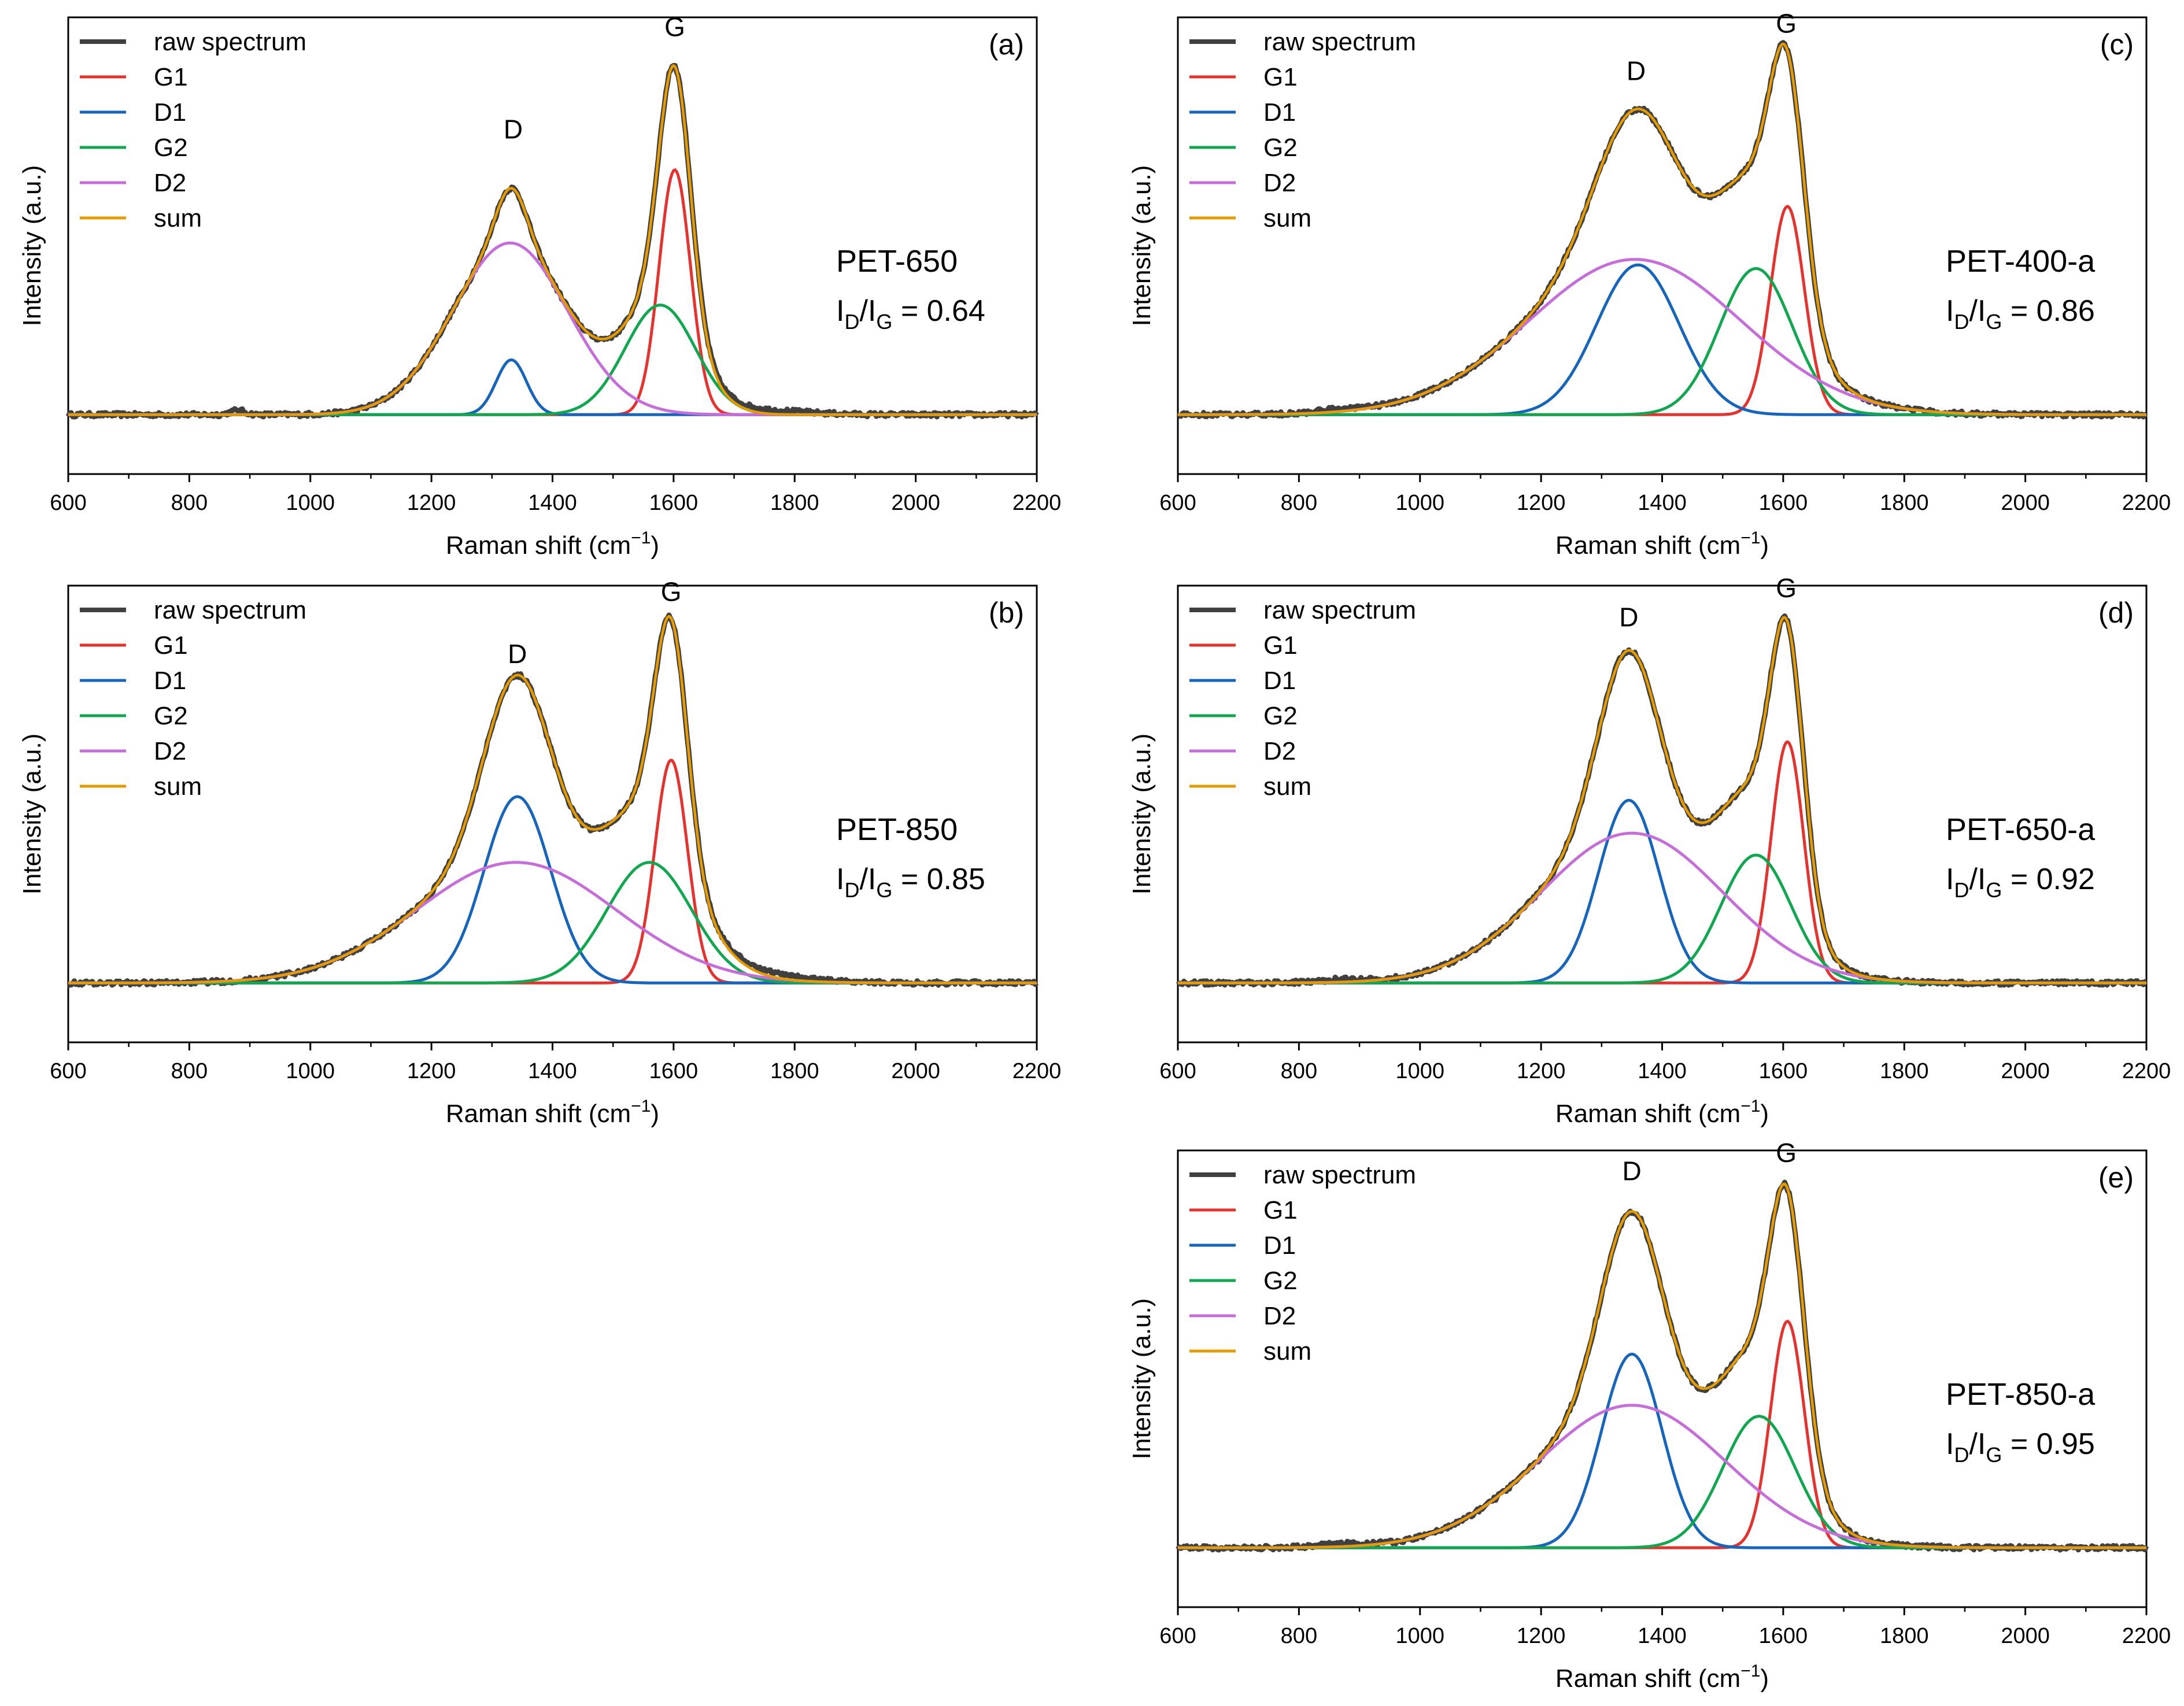 The width and height of the screenshot is (2184, 1706). What do you see at coordinates (1662, 919) in the screenshot?
I see `series-g2` at bounding box center [1662, 919].